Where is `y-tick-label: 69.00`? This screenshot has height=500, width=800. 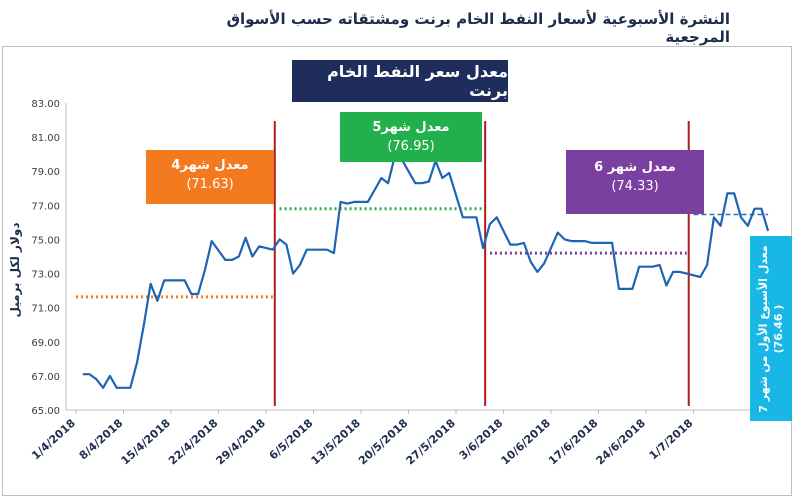
y-tick-label: 69.00 is located at coordinates (45, 343).